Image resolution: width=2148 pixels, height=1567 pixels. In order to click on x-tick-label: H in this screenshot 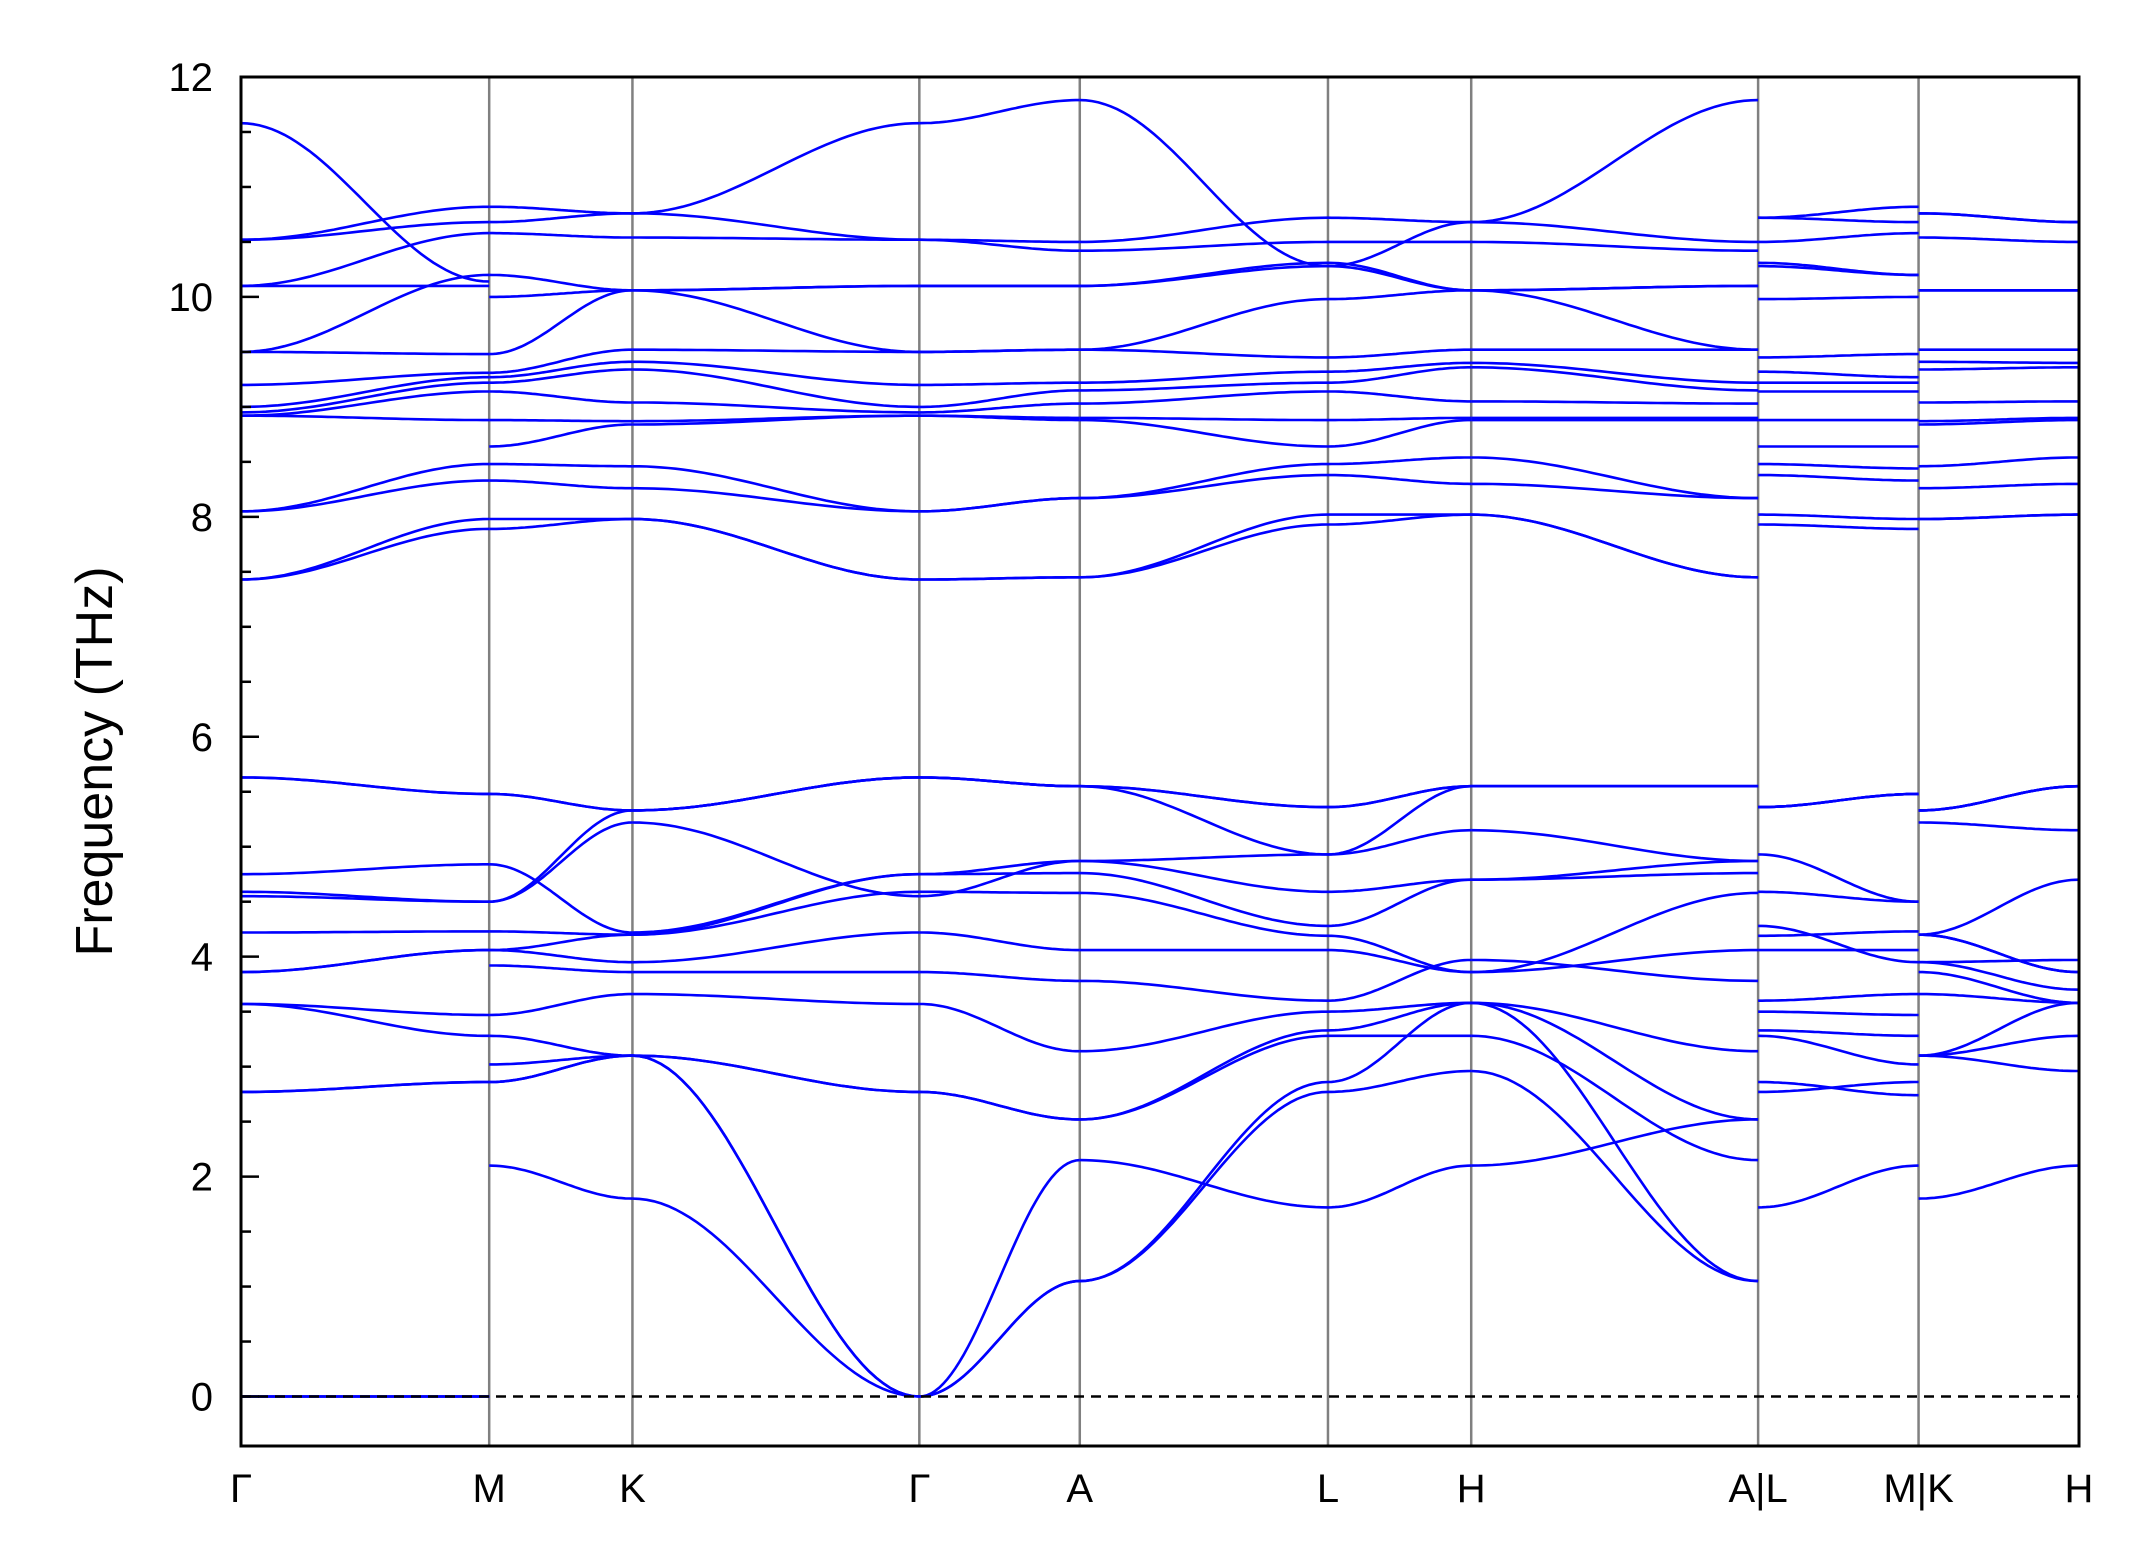, I will do `click(1471, 1489)`.